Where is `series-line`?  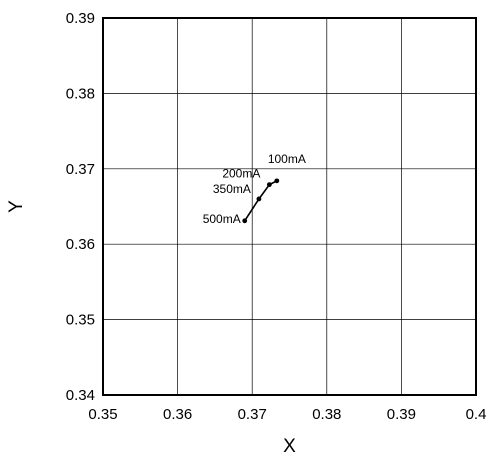 series-line is located at coordinates (261, 201).